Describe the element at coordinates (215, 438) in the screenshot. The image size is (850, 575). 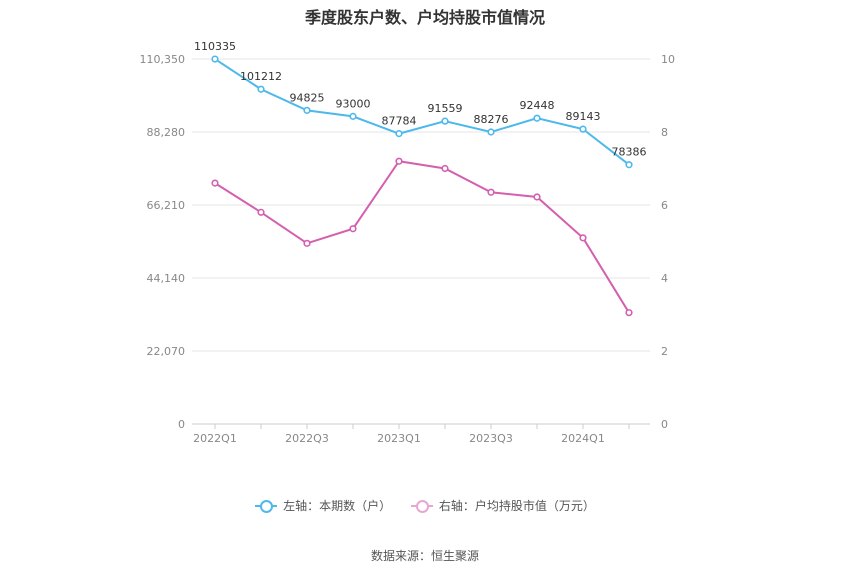
I see `x-tick-label: 2022Q1` at that location.